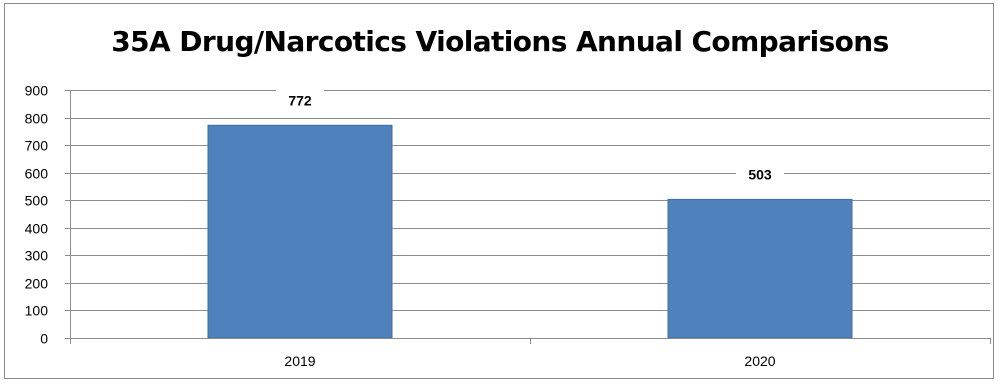 The image size is (1000, 384). I want to click on y-tick-label: 700, so click(37, 146).